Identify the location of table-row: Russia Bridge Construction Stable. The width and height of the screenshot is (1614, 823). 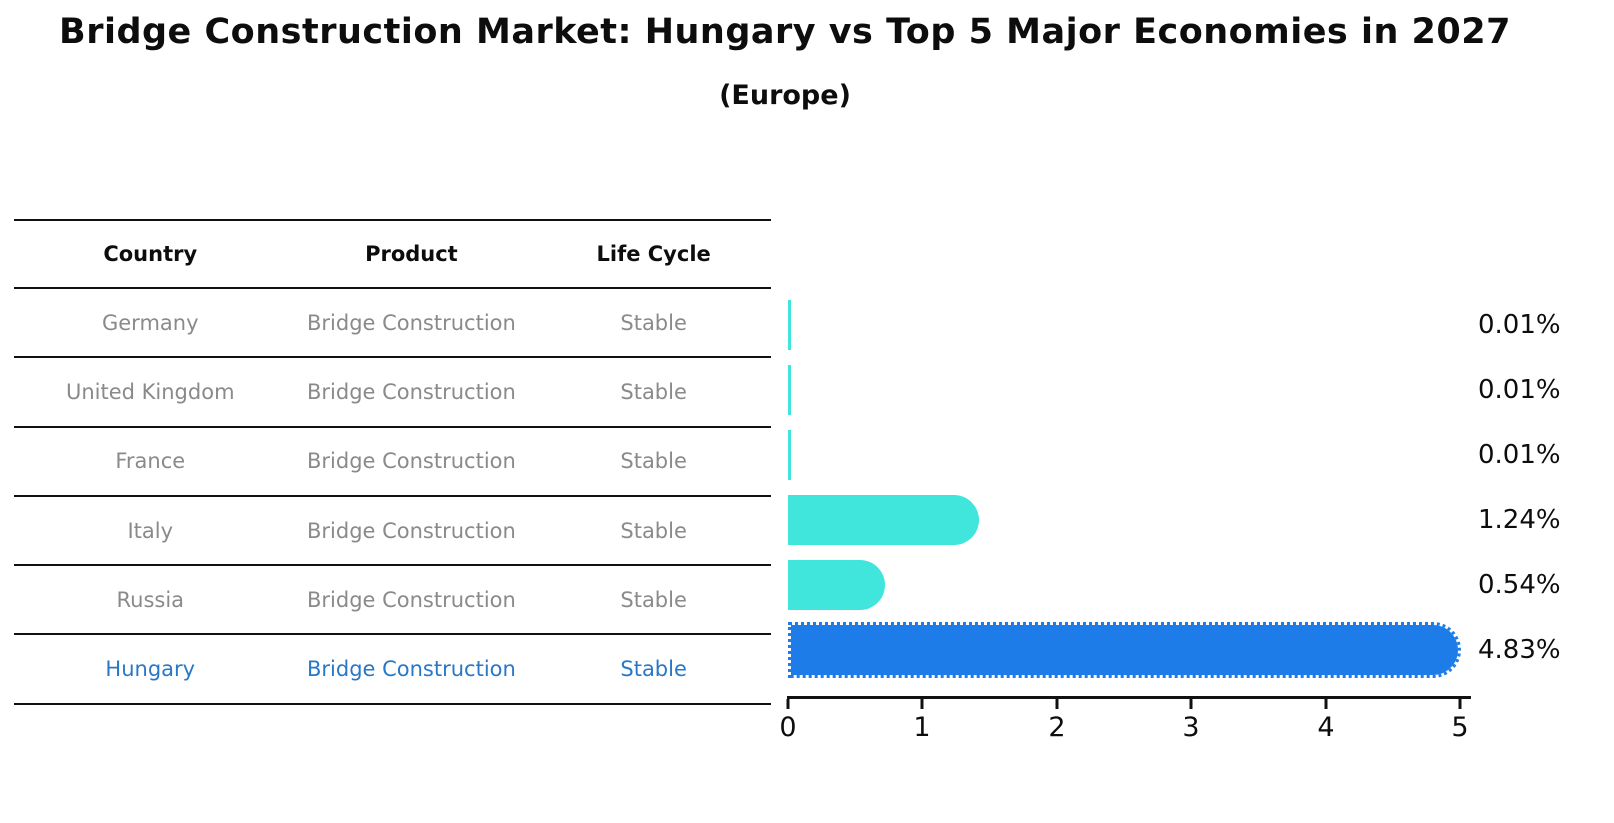
(392, 601).